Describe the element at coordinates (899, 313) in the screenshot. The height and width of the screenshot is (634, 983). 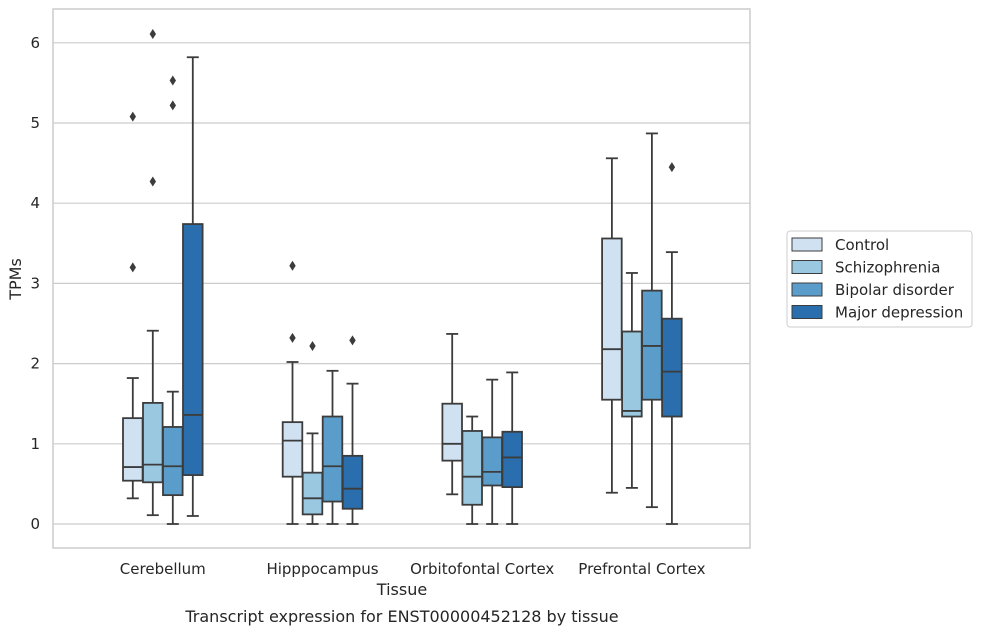
I see `legend-label: Major depression` at that location.